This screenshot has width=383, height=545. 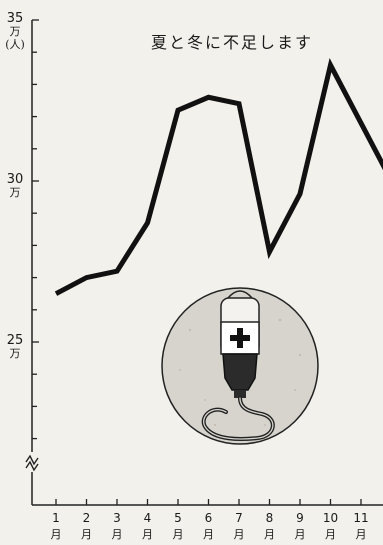 What do you see at coordinates (87, 518) in the screenshot?
I see `x-tick-label: 2` at bounding box center [87, 518].